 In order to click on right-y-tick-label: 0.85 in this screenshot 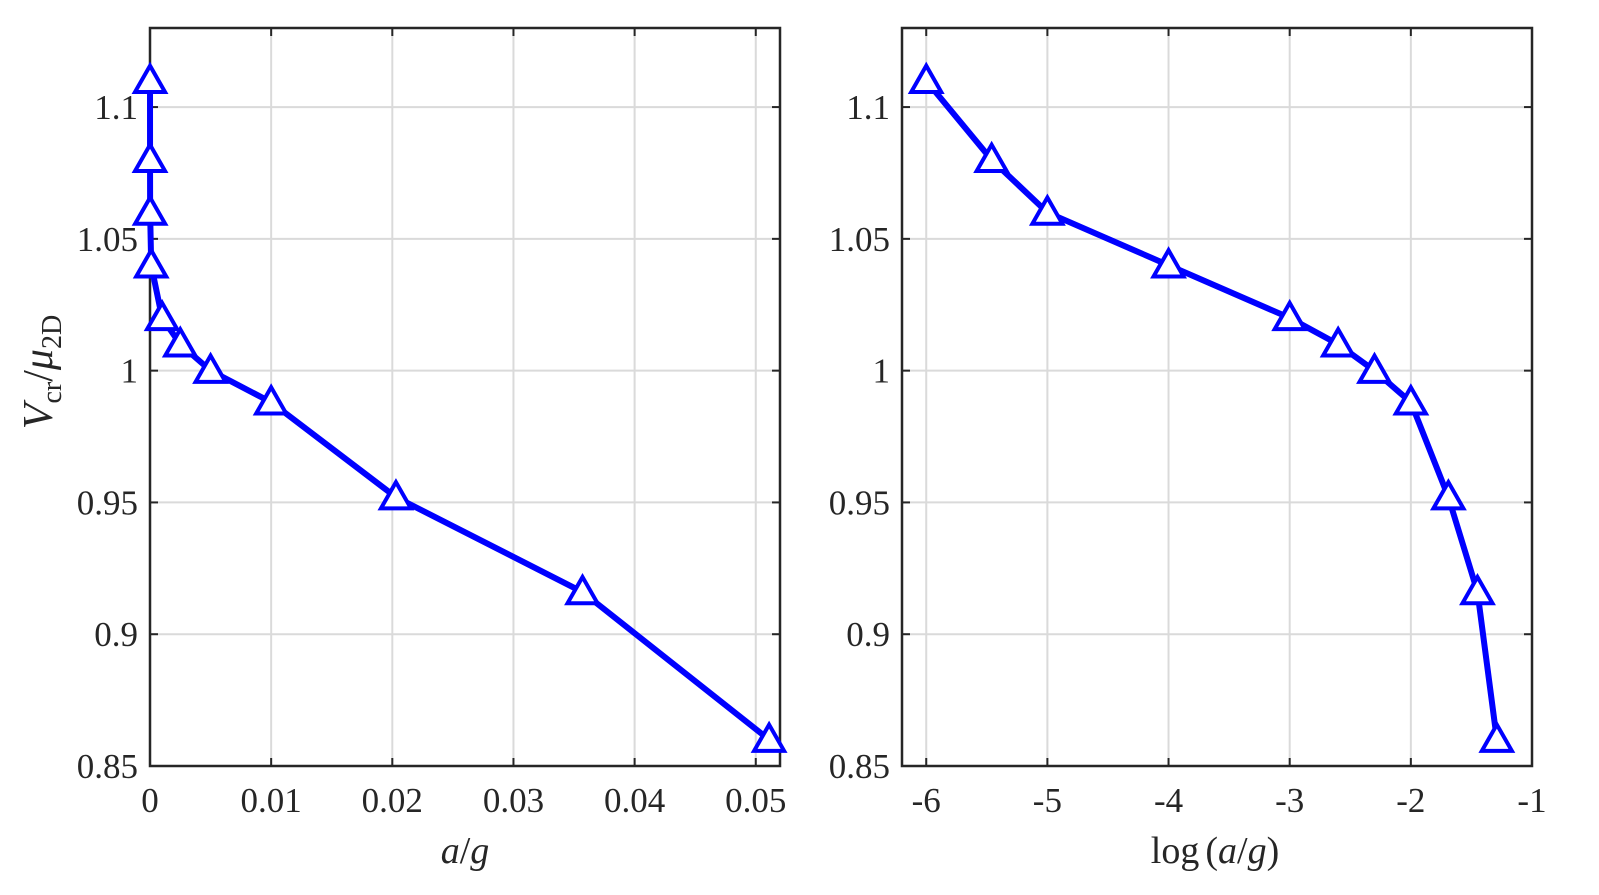, I will do `click(859, 766)`.